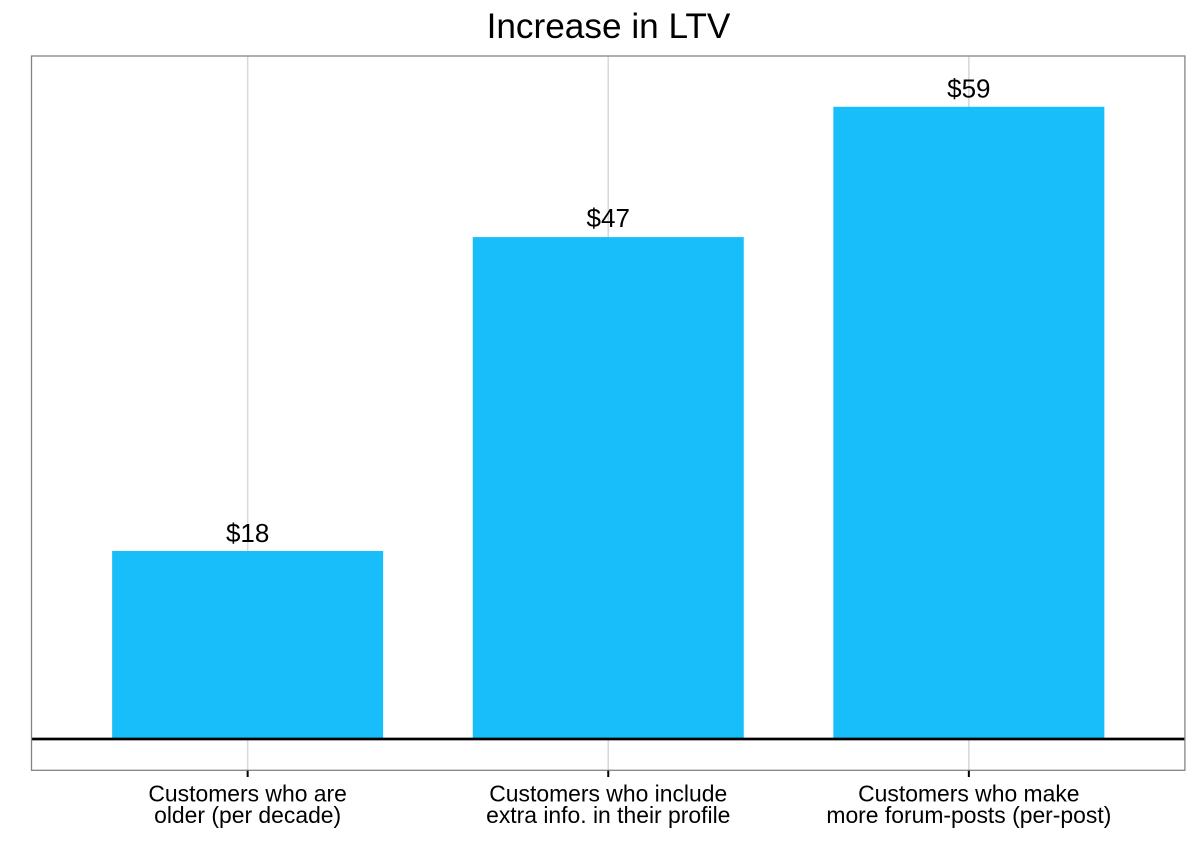 The image size is (1200, 857). I want to click on svg-text: $59, so click(968, 88).